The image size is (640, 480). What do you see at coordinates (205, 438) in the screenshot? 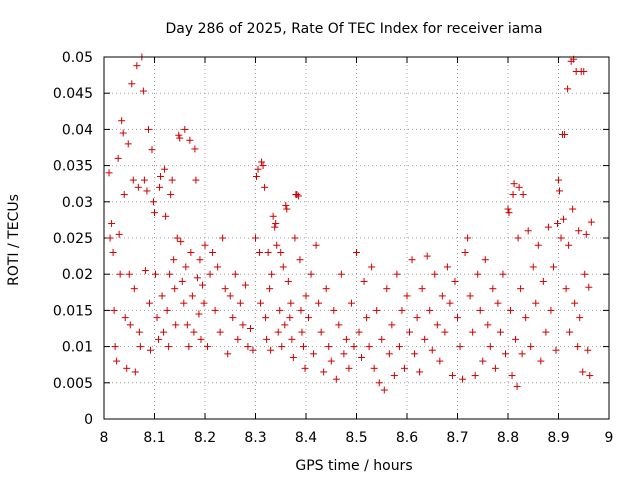
I see `x-tick-label: 8.2` at bounding box center [205, 438].